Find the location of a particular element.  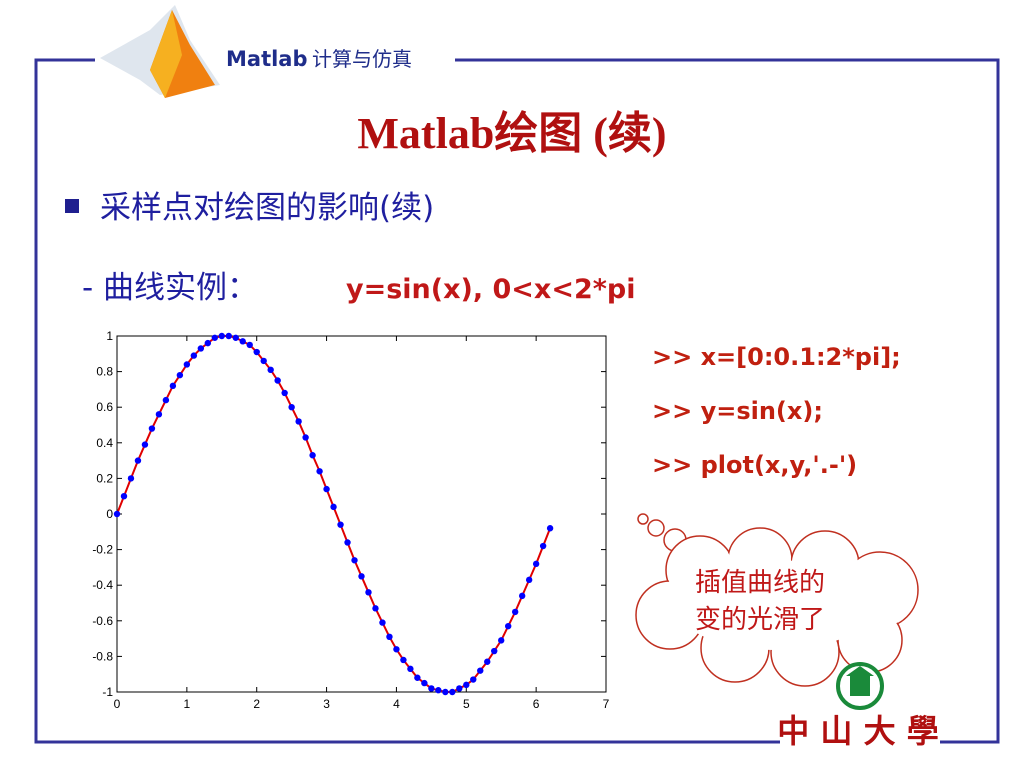

university-emblem is located at coordinates (860, 686).